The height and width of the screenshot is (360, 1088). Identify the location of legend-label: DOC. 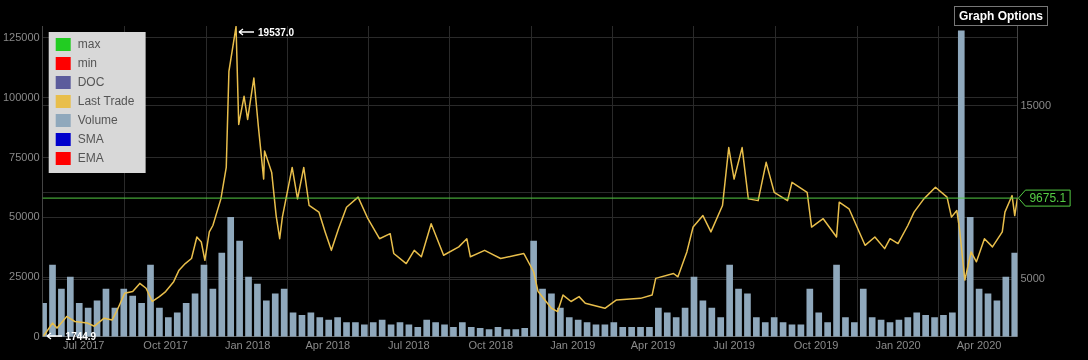
(91, 82).